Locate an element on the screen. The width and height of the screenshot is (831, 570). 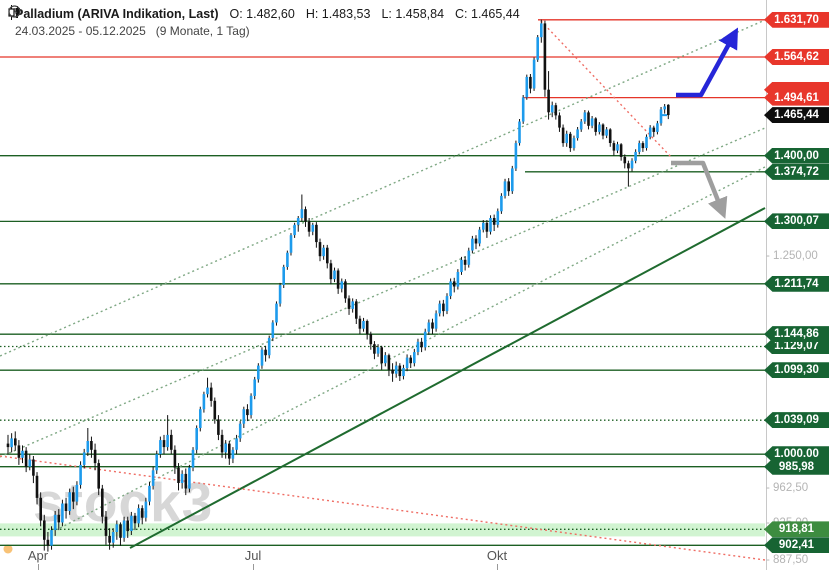
date-range: 24.03.2025 - 05.12.2025 is located at coordinates (80, 30).